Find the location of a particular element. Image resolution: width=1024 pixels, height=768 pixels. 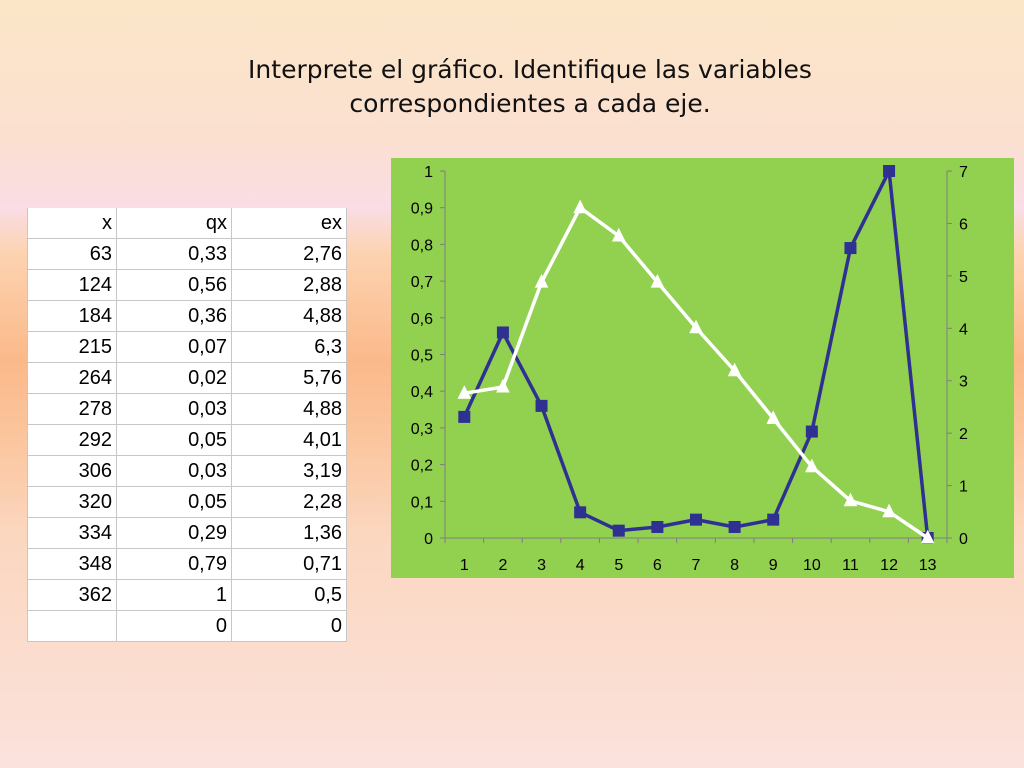

table-cell: 5,76 is located at coordinates (289, 378).